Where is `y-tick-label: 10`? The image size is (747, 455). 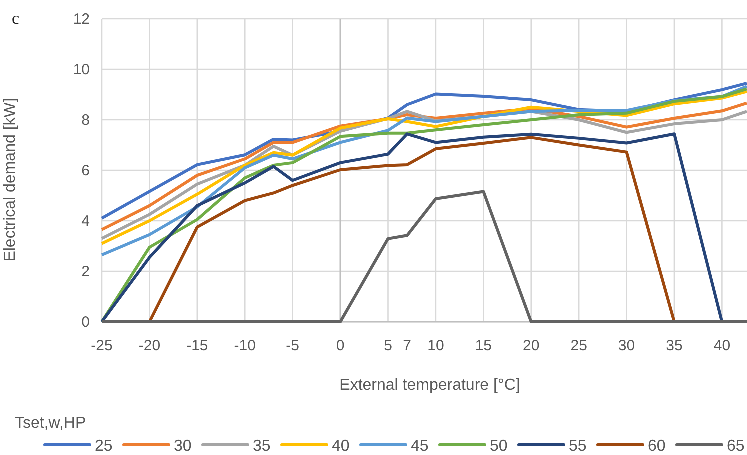 y-tick-label: 10 is located at coordinates (81, 69).